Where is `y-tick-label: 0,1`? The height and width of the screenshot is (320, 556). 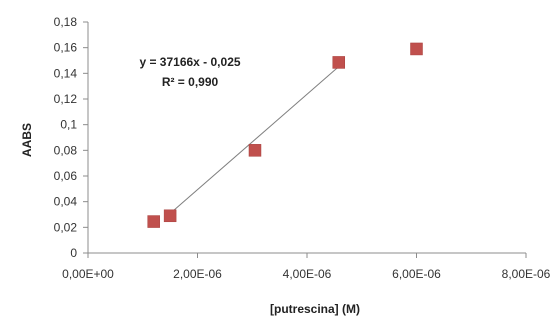
y-tick-label: 0,1 is located at coordinates (68, 125).